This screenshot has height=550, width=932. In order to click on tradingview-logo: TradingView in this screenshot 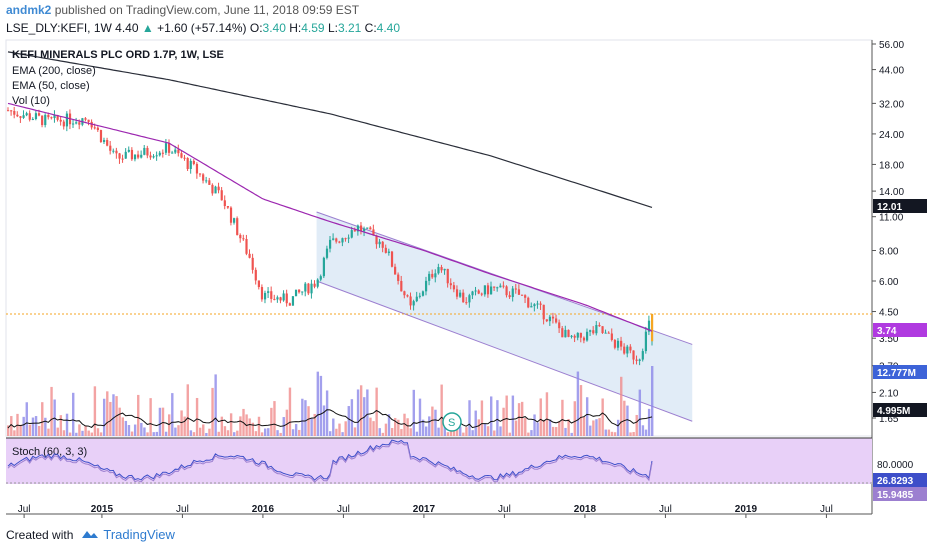, I will do `click(127, 534)`.